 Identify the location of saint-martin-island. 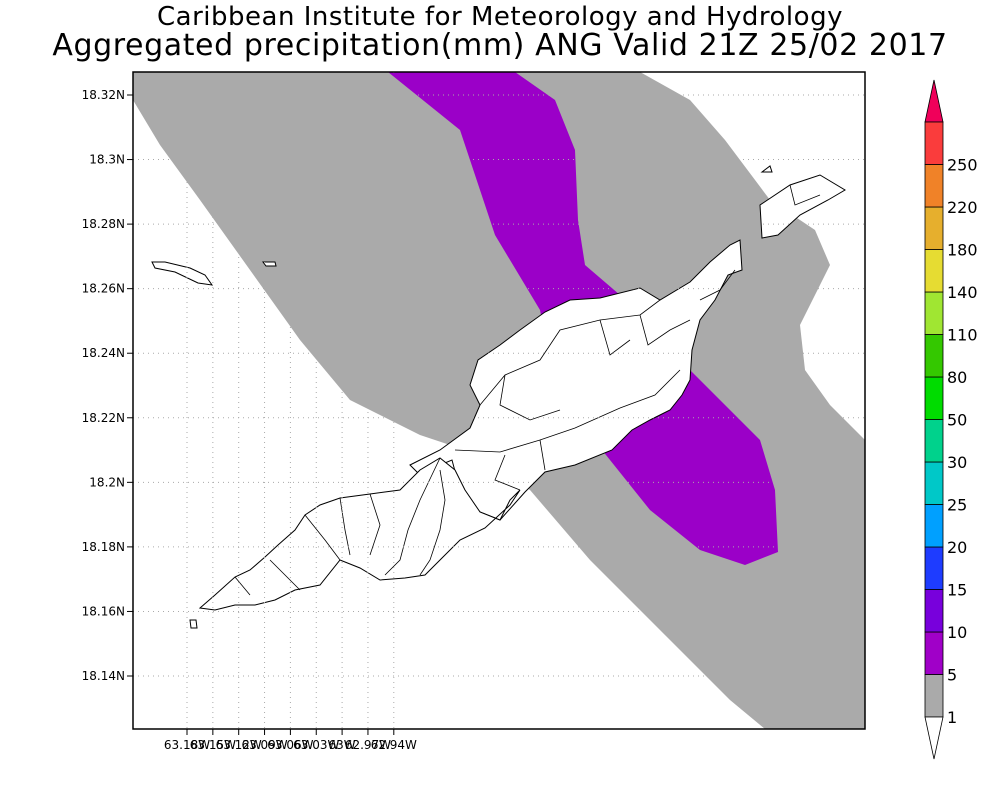
(359, 534).